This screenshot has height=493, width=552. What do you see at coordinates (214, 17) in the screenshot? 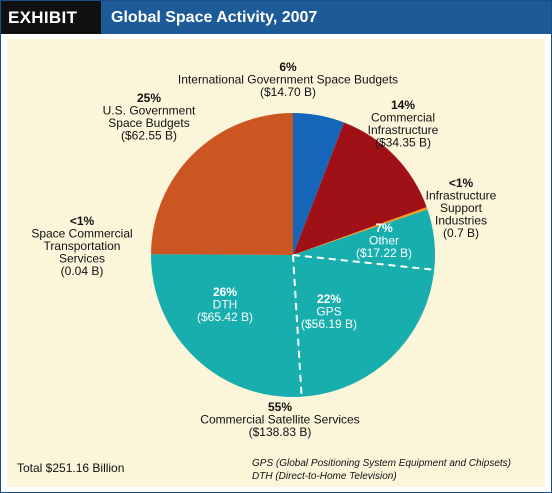
I see `chart-title: Global Space Activity, 2007` at bounding box center [214, 17].